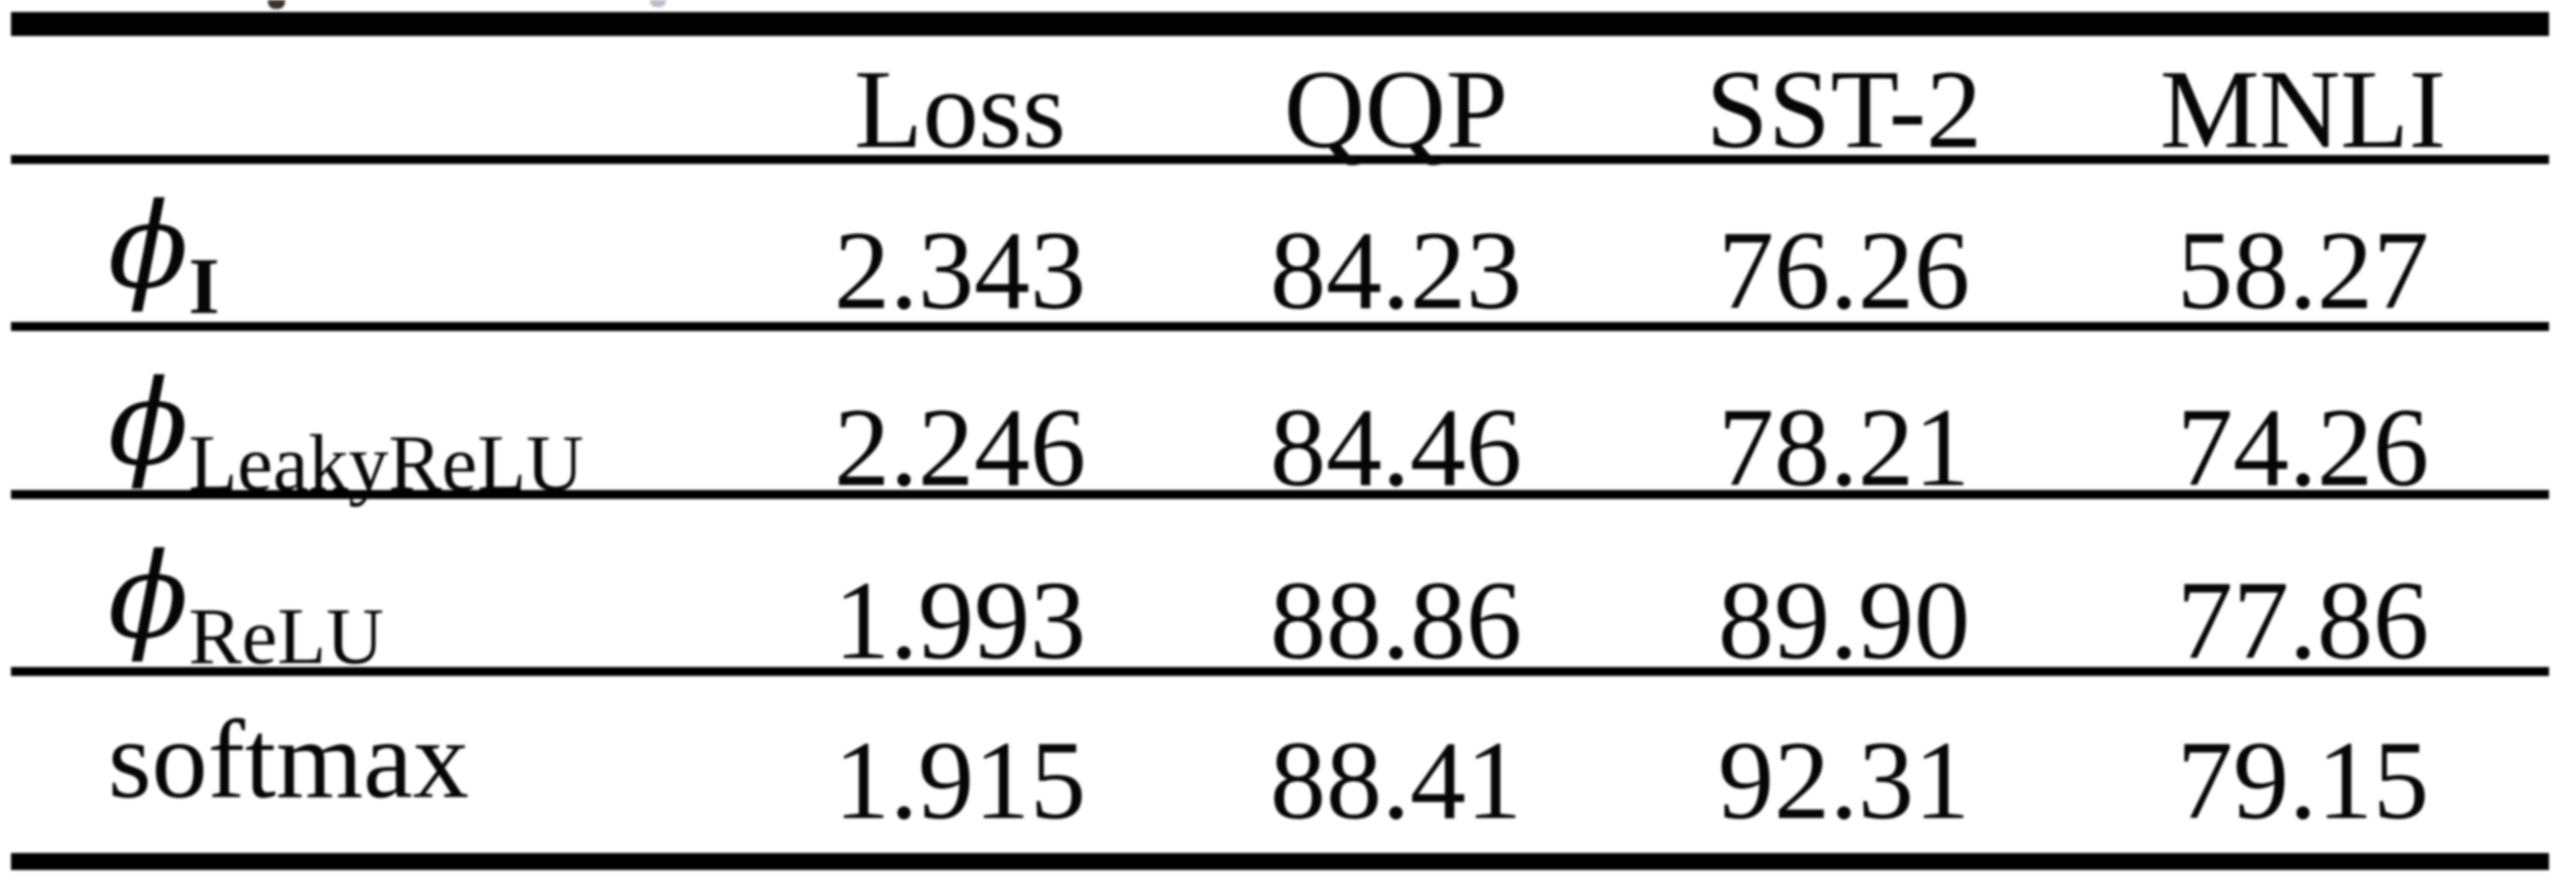 This screenshot has height=889, width=2560. I want to click on cell-qqp: 84.46, so click(1396, 448).